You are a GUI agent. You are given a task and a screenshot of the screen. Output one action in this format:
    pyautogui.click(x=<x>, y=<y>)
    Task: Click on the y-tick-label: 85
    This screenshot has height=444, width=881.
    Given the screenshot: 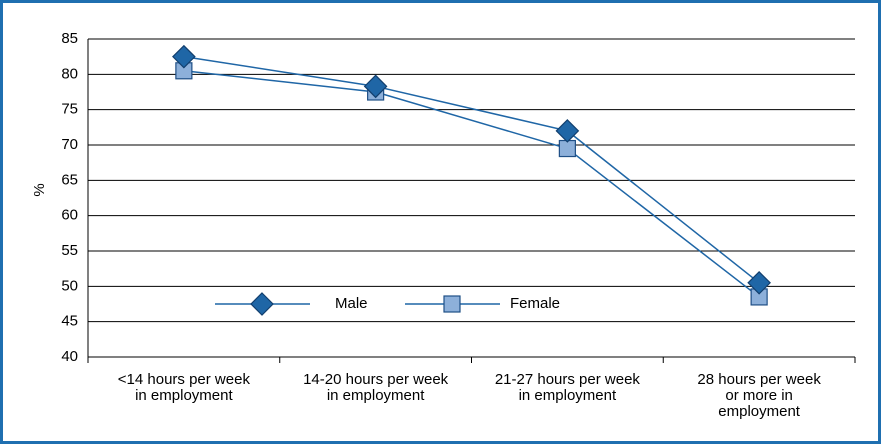 What is the action you would take?
    pyautogui.click(x=69, y=38)
    